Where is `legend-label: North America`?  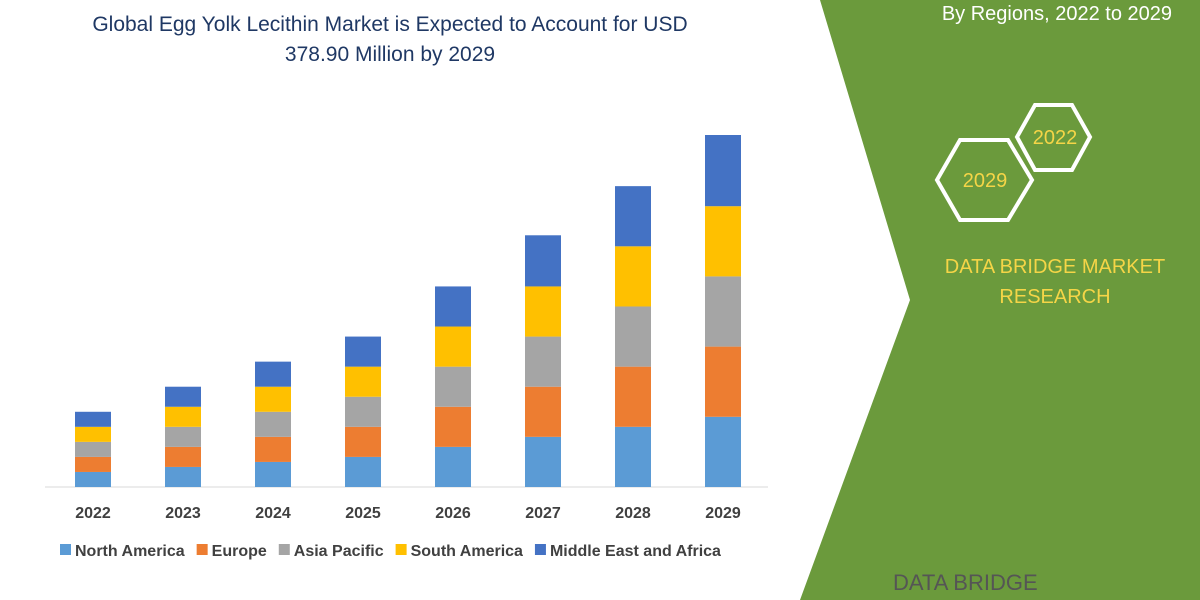
legend-label: North America is located at coordinates (130, 551).